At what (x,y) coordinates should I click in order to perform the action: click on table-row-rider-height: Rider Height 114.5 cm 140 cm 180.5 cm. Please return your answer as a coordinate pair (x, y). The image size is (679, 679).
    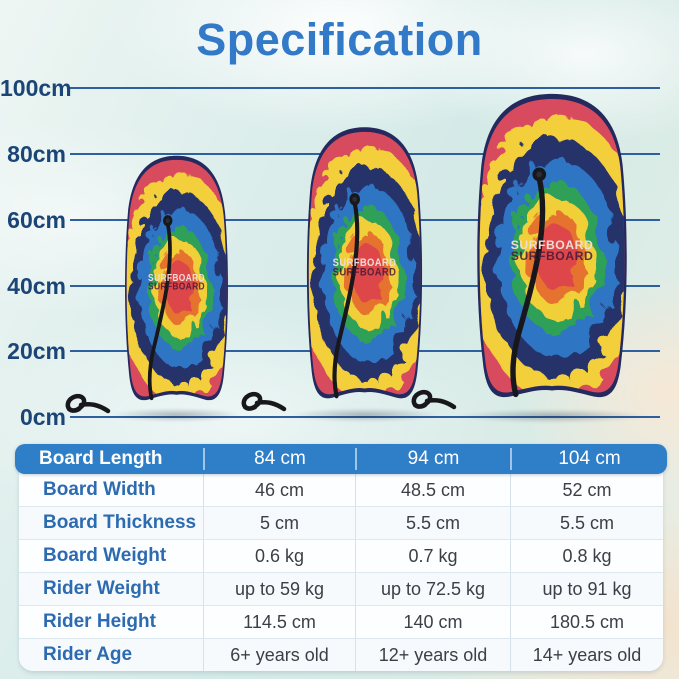
    Looking at the image, I should click on (341, 622).